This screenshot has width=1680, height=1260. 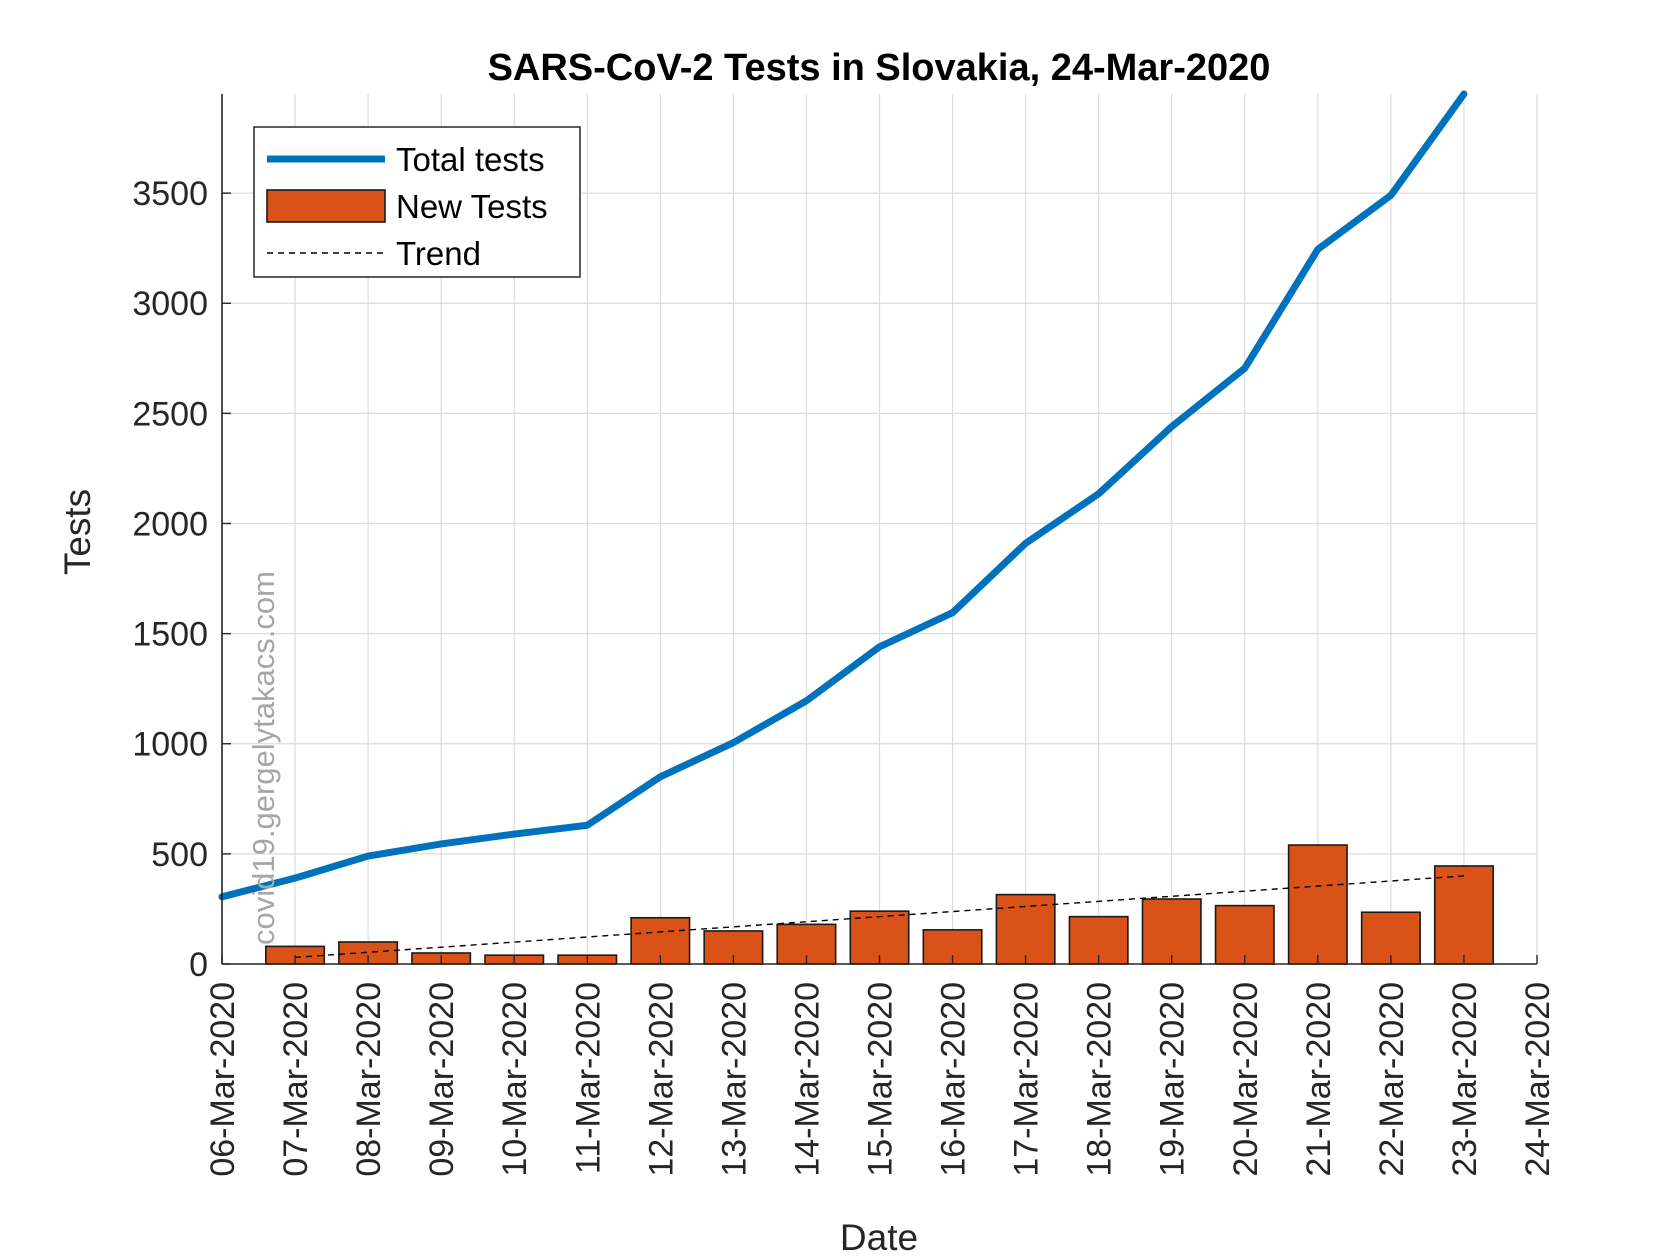 What do you see at coordinates (170, 635) in the screenshot?
I see `y-tick-label: 1500` at bounding box center [170, 635].